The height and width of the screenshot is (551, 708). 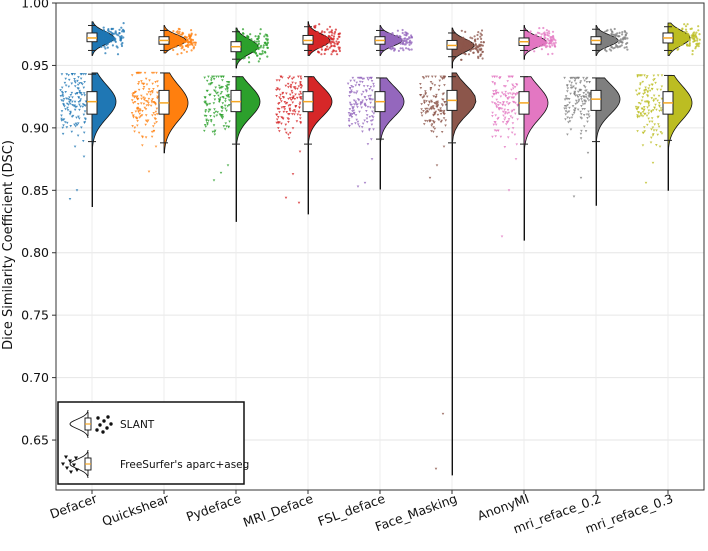 What do you see at coordinates (104, 139) in the screenshot?
I see `cloud-freesurfer-Defacer` at bounding box center [104, 139].